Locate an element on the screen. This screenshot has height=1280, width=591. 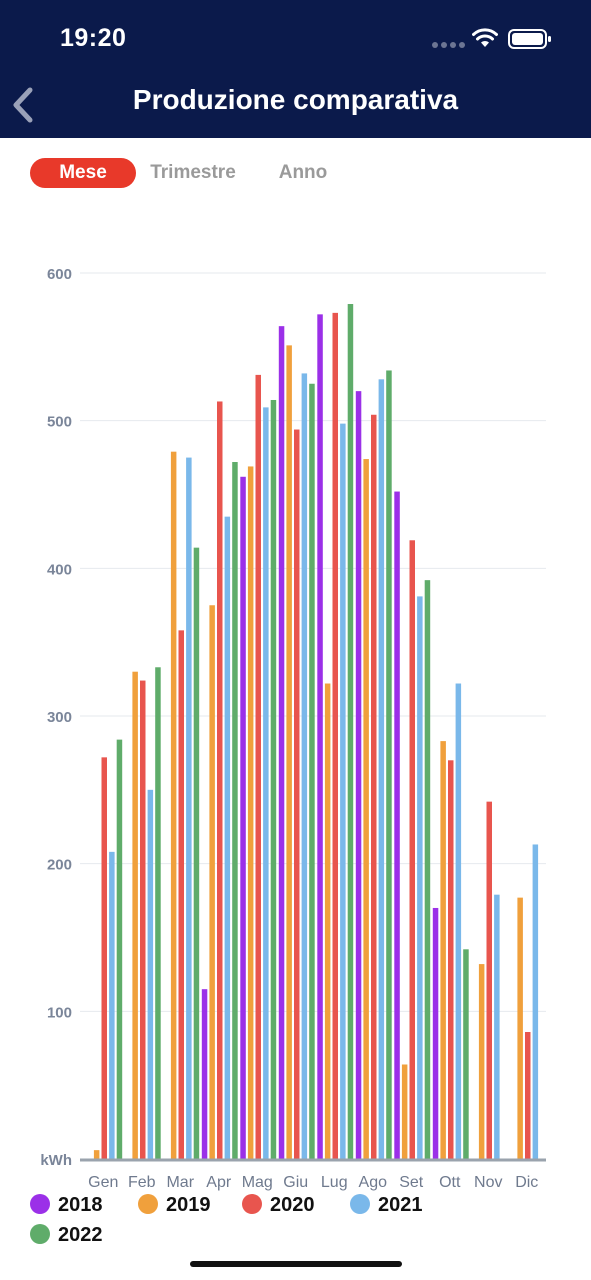
bar-2022-gen is located at coordinates (119, 949).